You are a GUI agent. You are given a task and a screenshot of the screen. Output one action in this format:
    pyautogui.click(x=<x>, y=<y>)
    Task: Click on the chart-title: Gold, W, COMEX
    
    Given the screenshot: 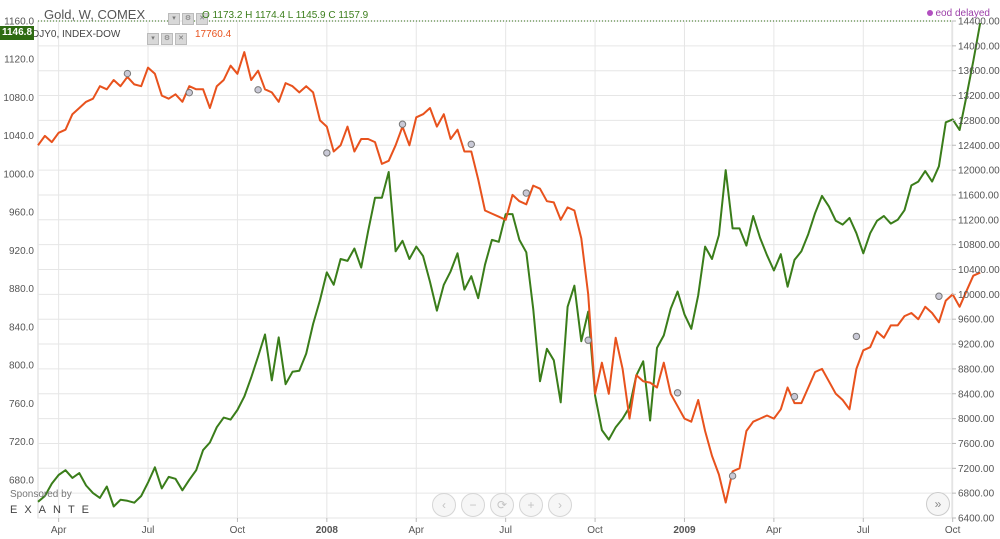 What is the action you would take?
    pyautogui.click(x=95, y=14)
    